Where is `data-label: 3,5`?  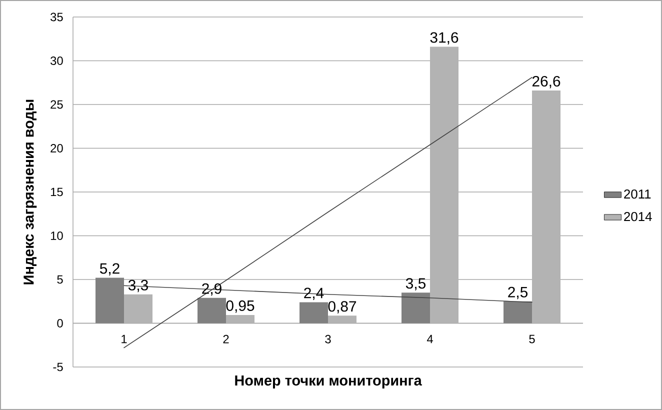 data-label: 3,5 is located at coordinates (416, 284).